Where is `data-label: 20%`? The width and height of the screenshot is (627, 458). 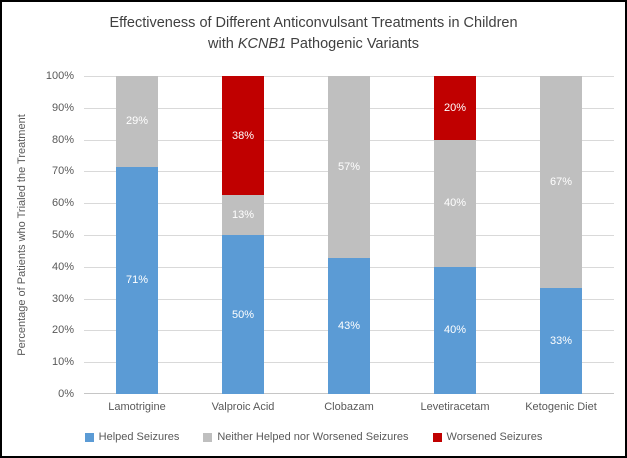 data-label: 20% is located at coordinates (455, 107).